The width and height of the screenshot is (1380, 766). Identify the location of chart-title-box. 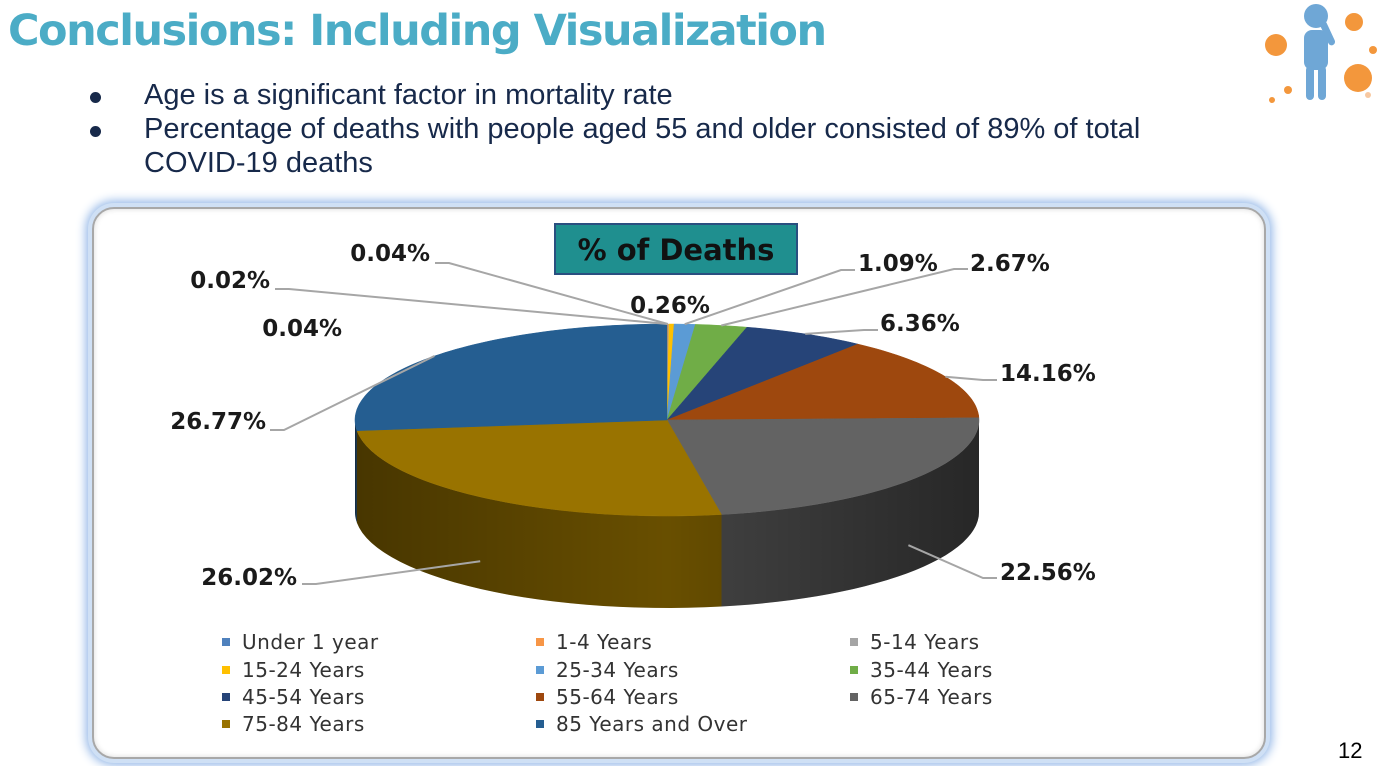
(676, 249).